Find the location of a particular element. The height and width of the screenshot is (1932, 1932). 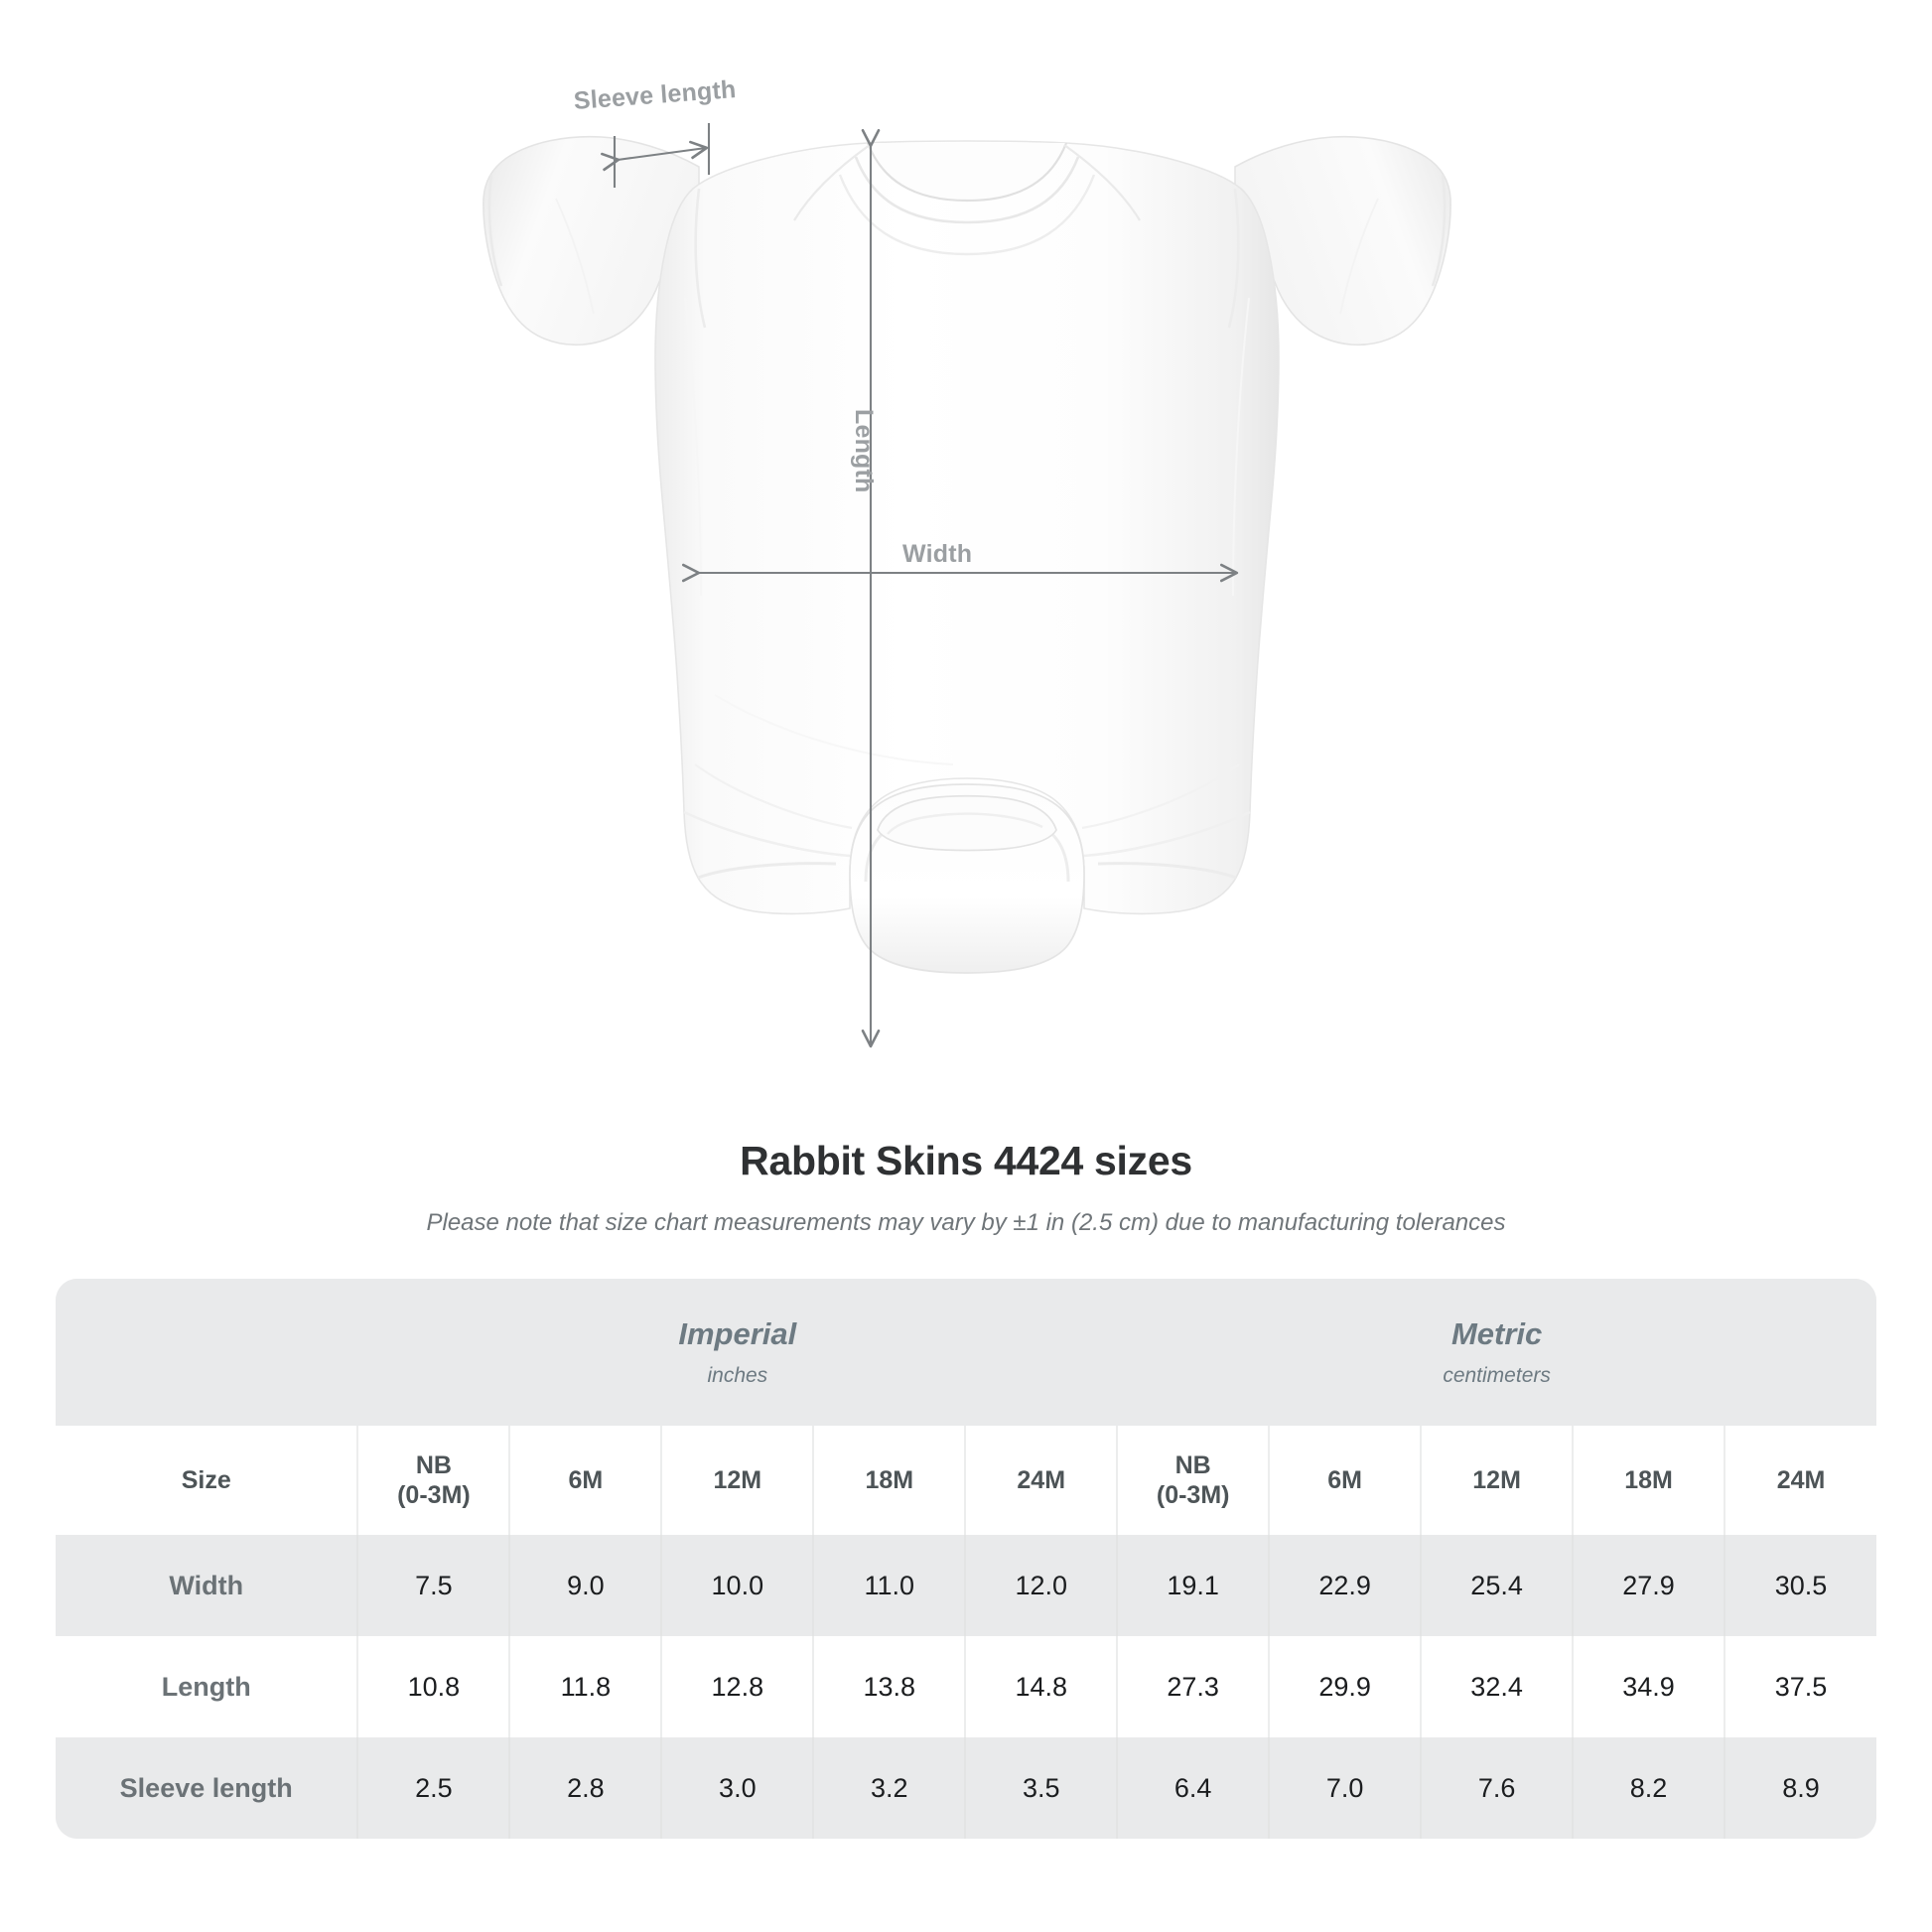

length-label: Length is located at coordinates (864, 451).